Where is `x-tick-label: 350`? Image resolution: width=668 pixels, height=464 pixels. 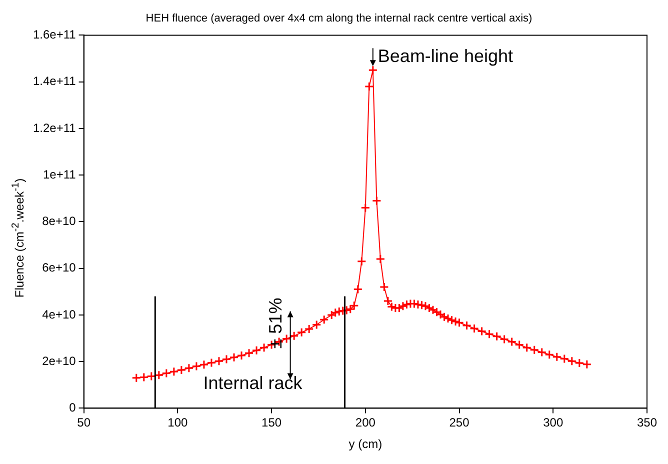
x-tick-label: 350 is located at coordinates (647, 423).